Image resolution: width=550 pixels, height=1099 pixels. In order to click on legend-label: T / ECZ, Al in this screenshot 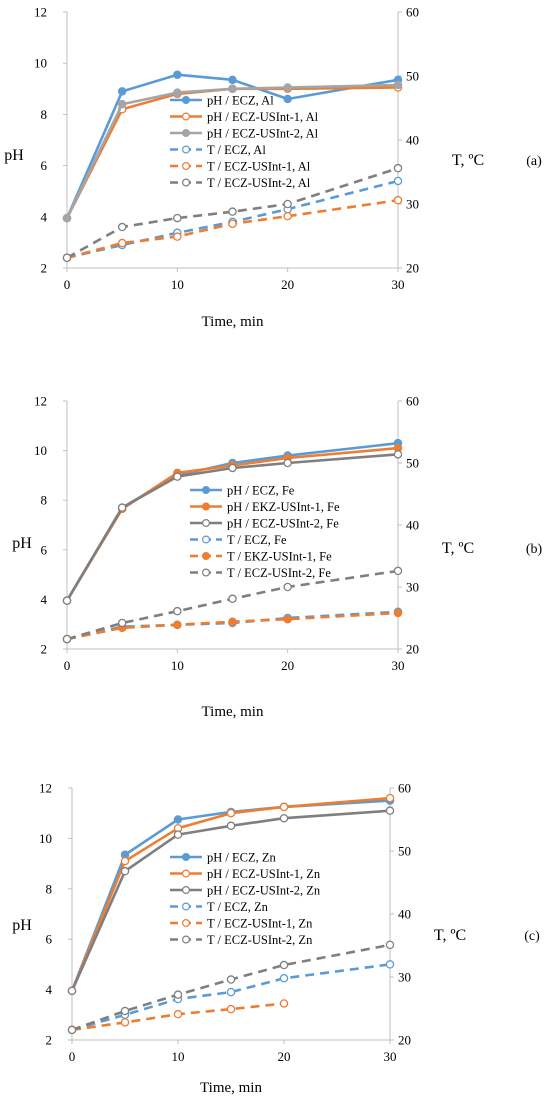, I will do `click(236, 150)`.